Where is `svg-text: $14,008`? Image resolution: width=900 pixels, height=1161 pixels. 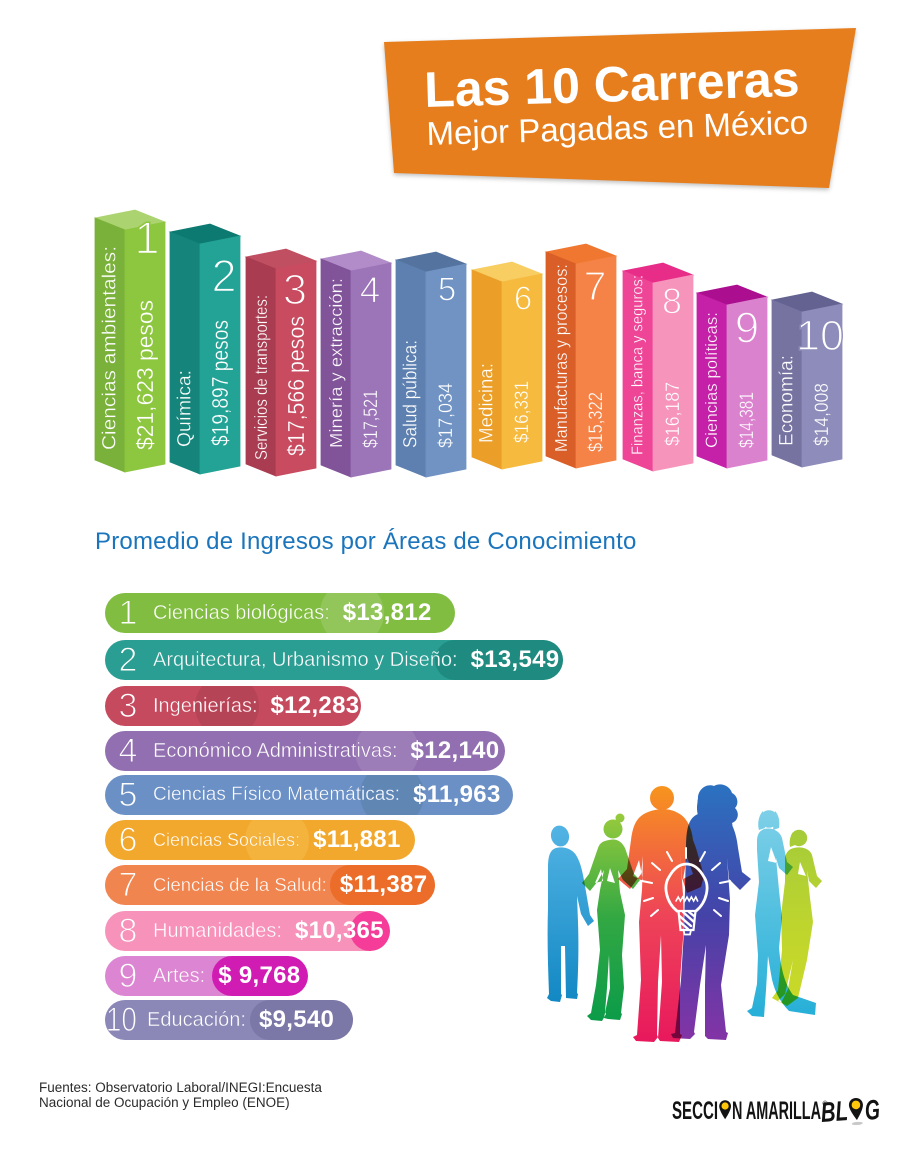
svg-text: $14,008 is located at coordinates (822, 414).